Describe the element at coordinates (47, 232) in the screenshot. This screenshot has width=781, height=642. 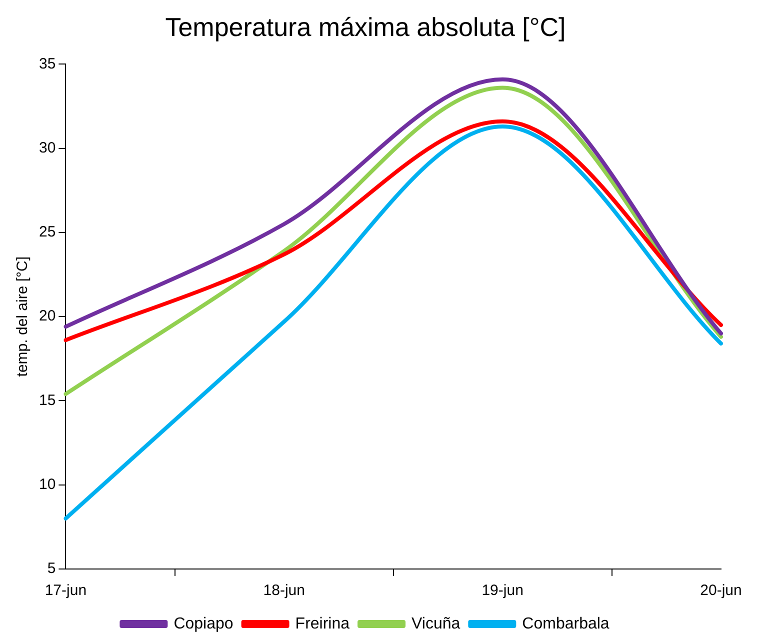
I see `y-tick-label: 25` at that location.